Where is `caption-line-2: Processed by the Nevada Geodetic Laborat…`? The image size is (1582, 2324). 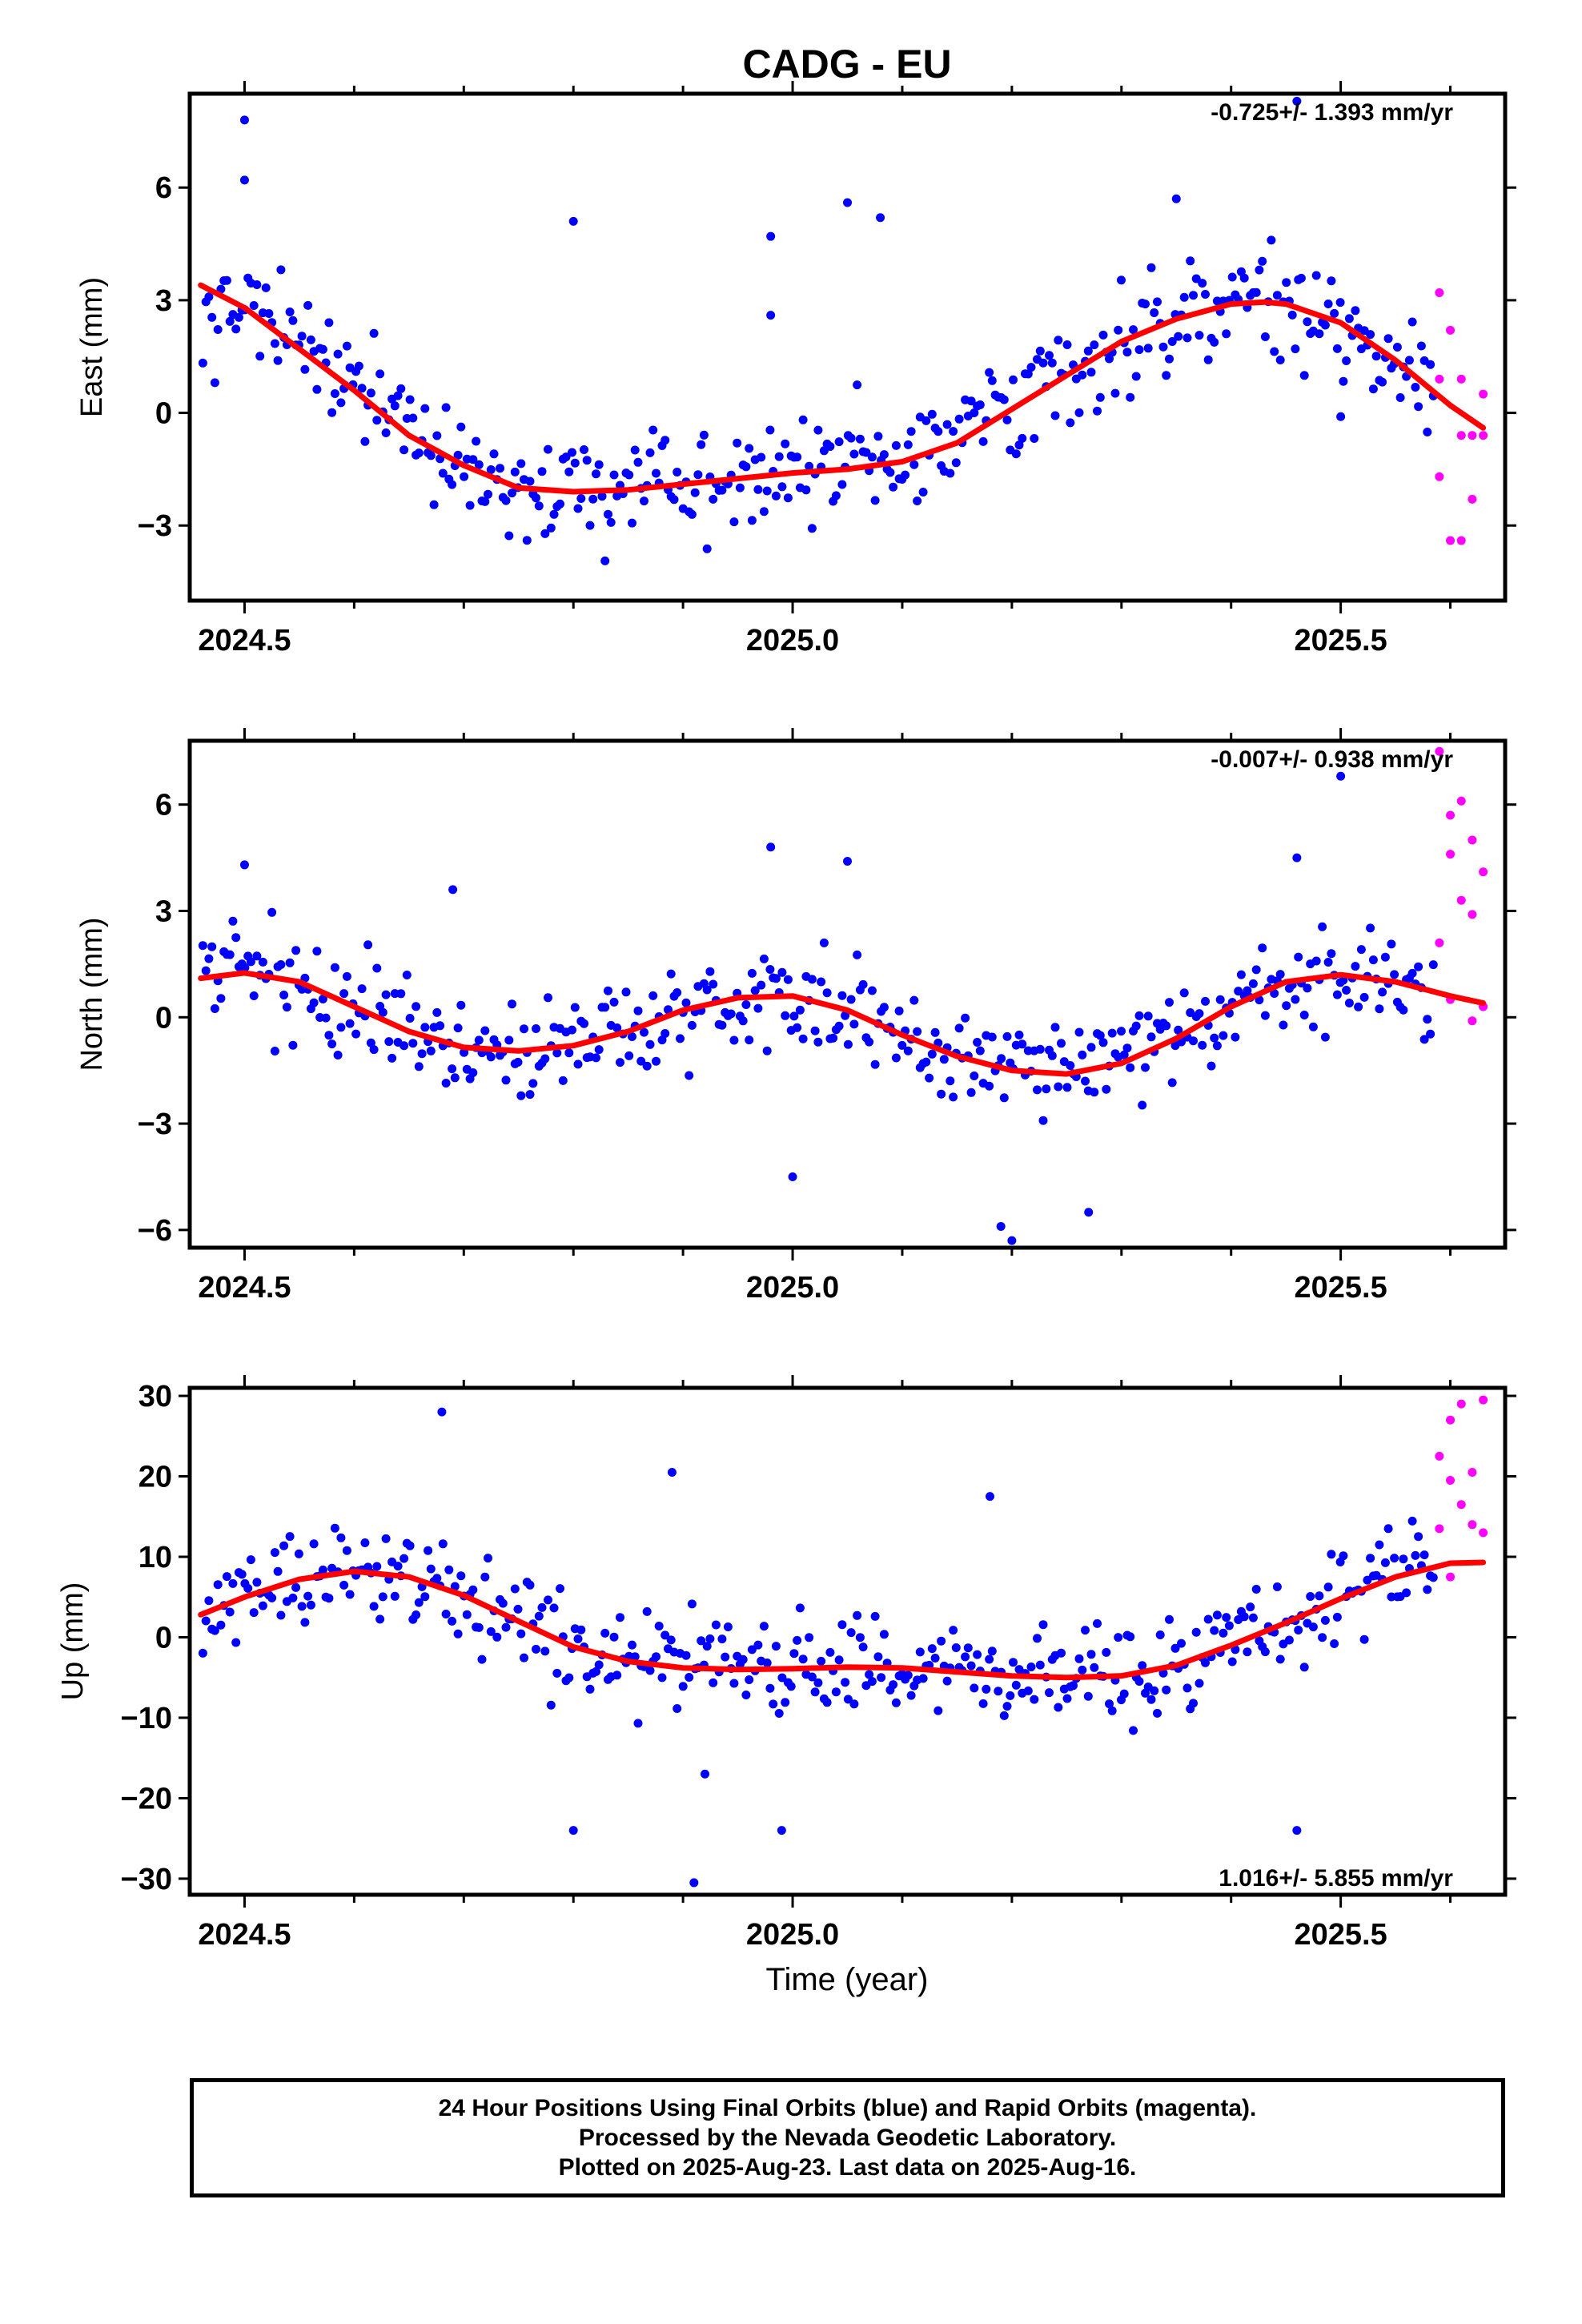
caption-line-2: Processed by the Nevada Geodetic Laborat… is located at coordinates (847, 2138).